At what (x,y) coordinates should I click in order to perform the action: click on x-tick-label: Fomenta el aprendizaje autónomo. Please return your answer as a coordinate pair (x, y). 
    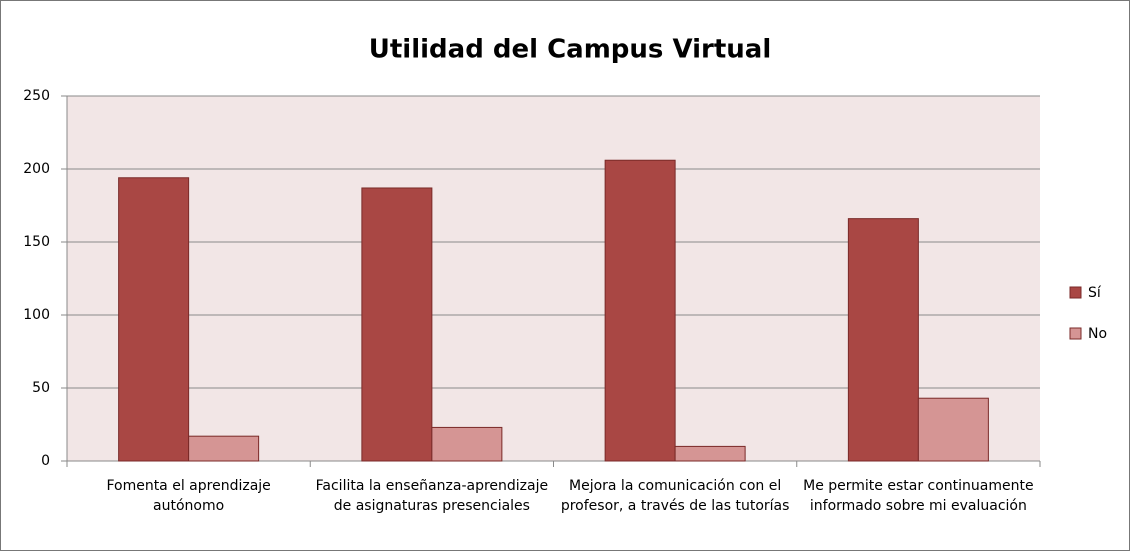
    Looking at the image, I should click on (188, 496).